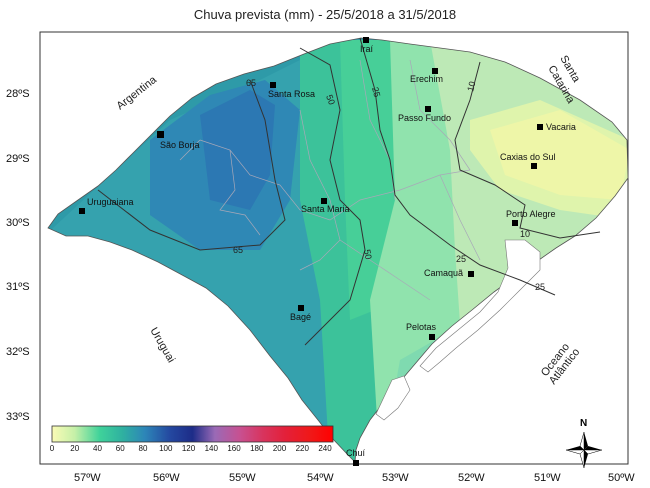 The width and height of the screenshot is (650, 488). I want to click on north-arrow-icon: N, so click(584, 443).